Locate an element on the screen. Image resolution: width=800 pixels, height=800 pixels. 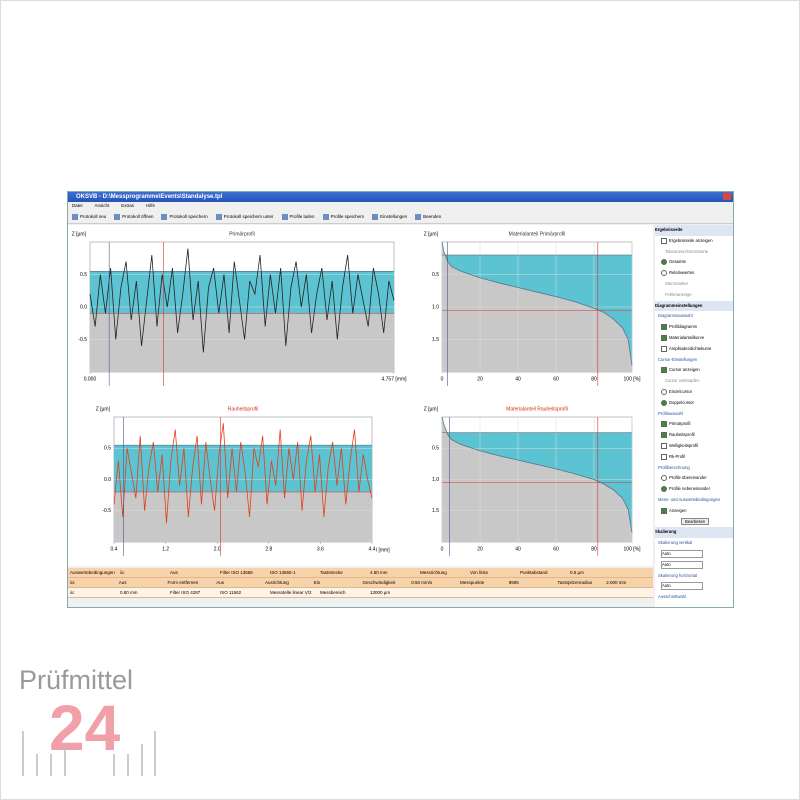
sidebar-header: Diagrammeinstellungen is located at coordinates (694, 306).